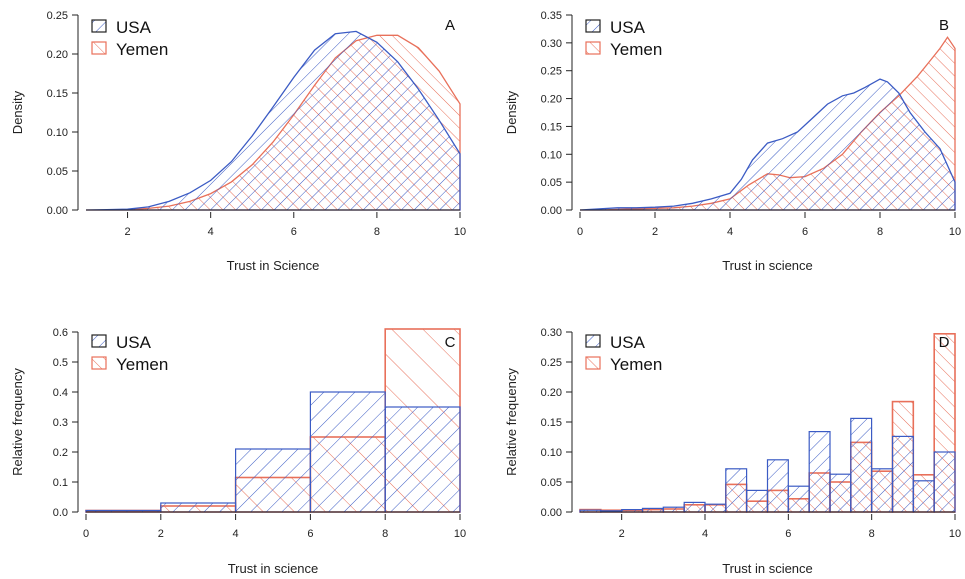 The width and height of the screenshot is (965, 579). What do you see at coordinates (60, 483) in the screenshot?
I see `y-tick-label: 0.1` at bounding box center [60, 483].